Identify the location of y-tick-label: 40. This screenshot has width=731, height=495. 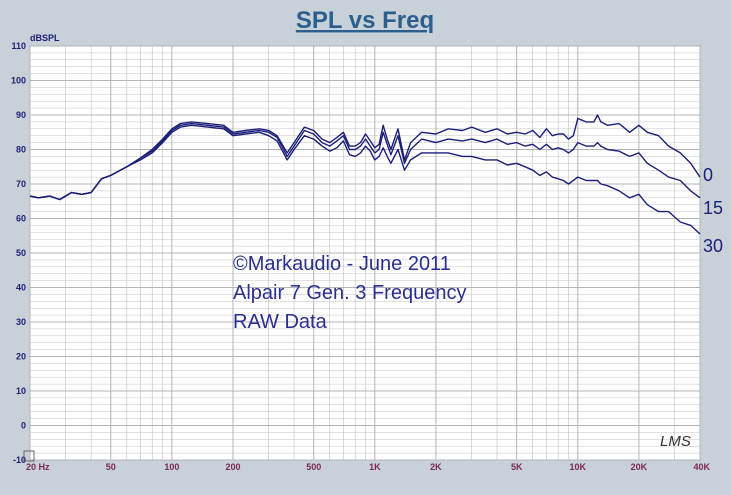
(21, 288).